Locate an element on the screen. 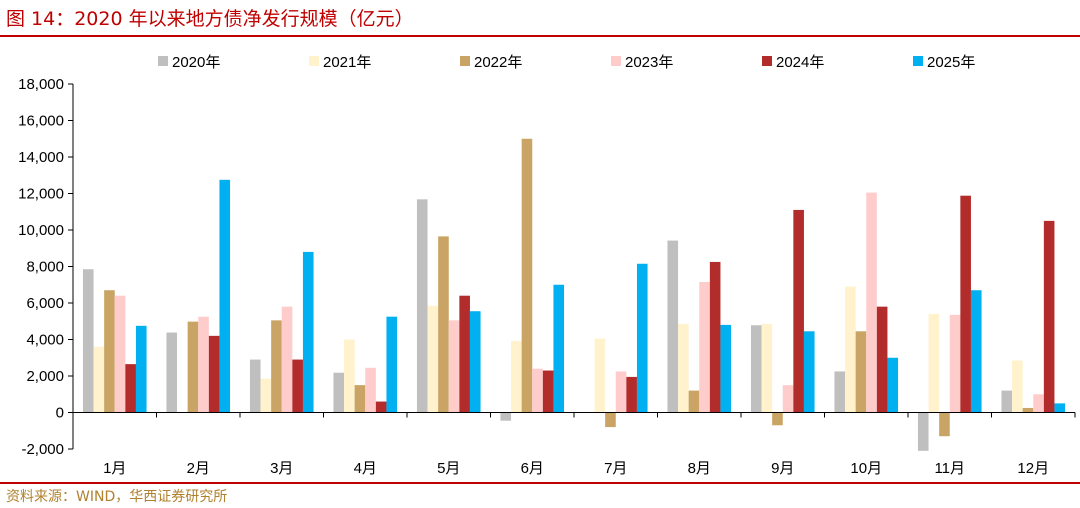 The height and width of the screenshot is (508, 1080). legend-item: 2021年 is located at coordinates (340, 62).